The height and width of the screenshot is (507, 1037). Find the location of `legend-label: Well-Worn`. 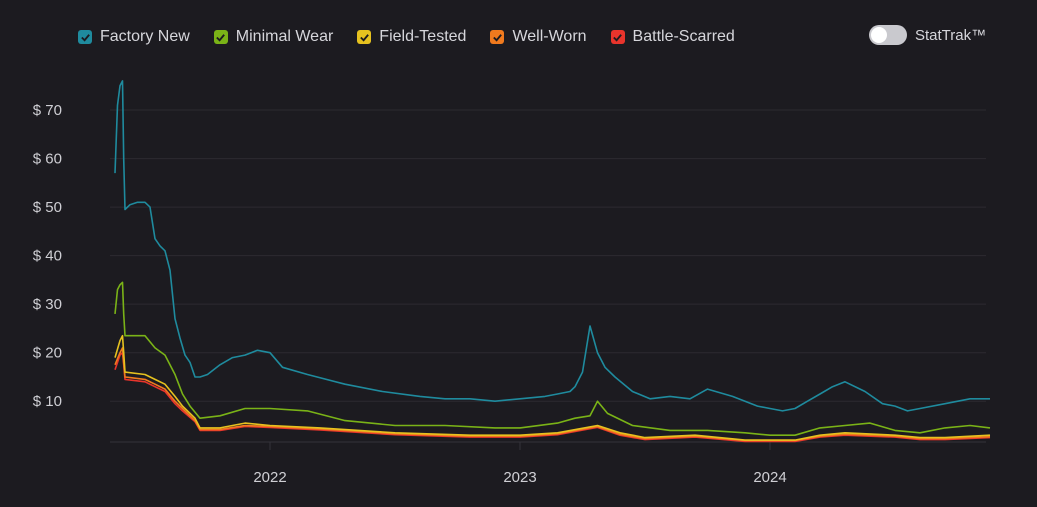

legend-label: Well-Worn is located at coordinates (549, 36).